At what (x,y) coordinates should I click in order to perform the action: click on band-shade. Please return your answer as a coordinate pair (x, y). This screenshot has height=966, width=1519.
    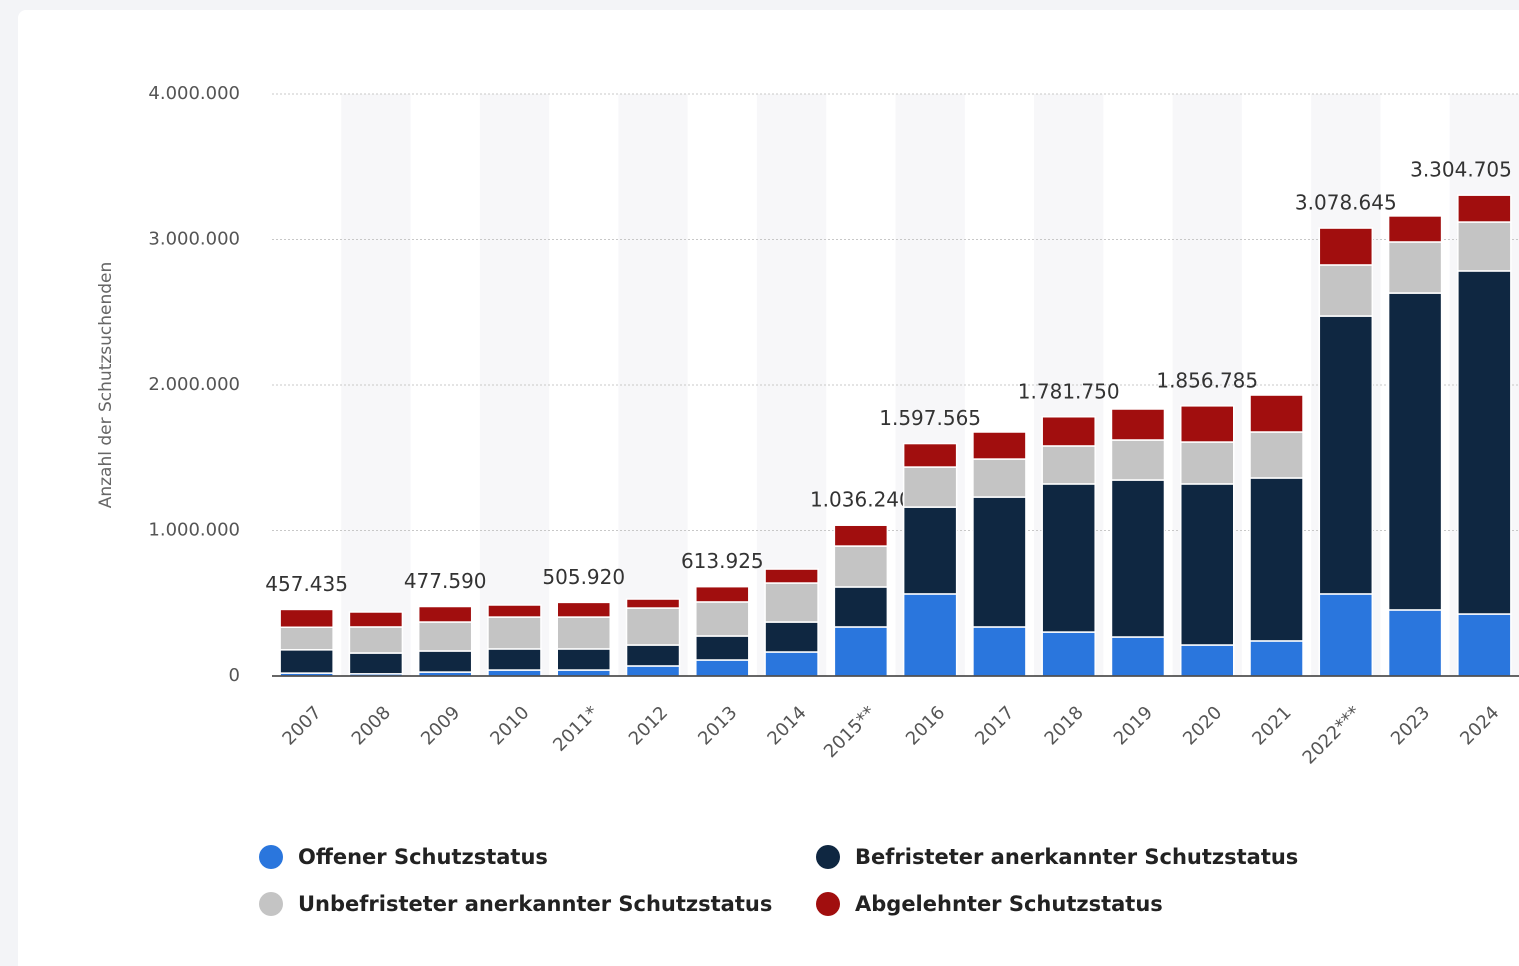
    Looking at the image, I should click on (514, 385).